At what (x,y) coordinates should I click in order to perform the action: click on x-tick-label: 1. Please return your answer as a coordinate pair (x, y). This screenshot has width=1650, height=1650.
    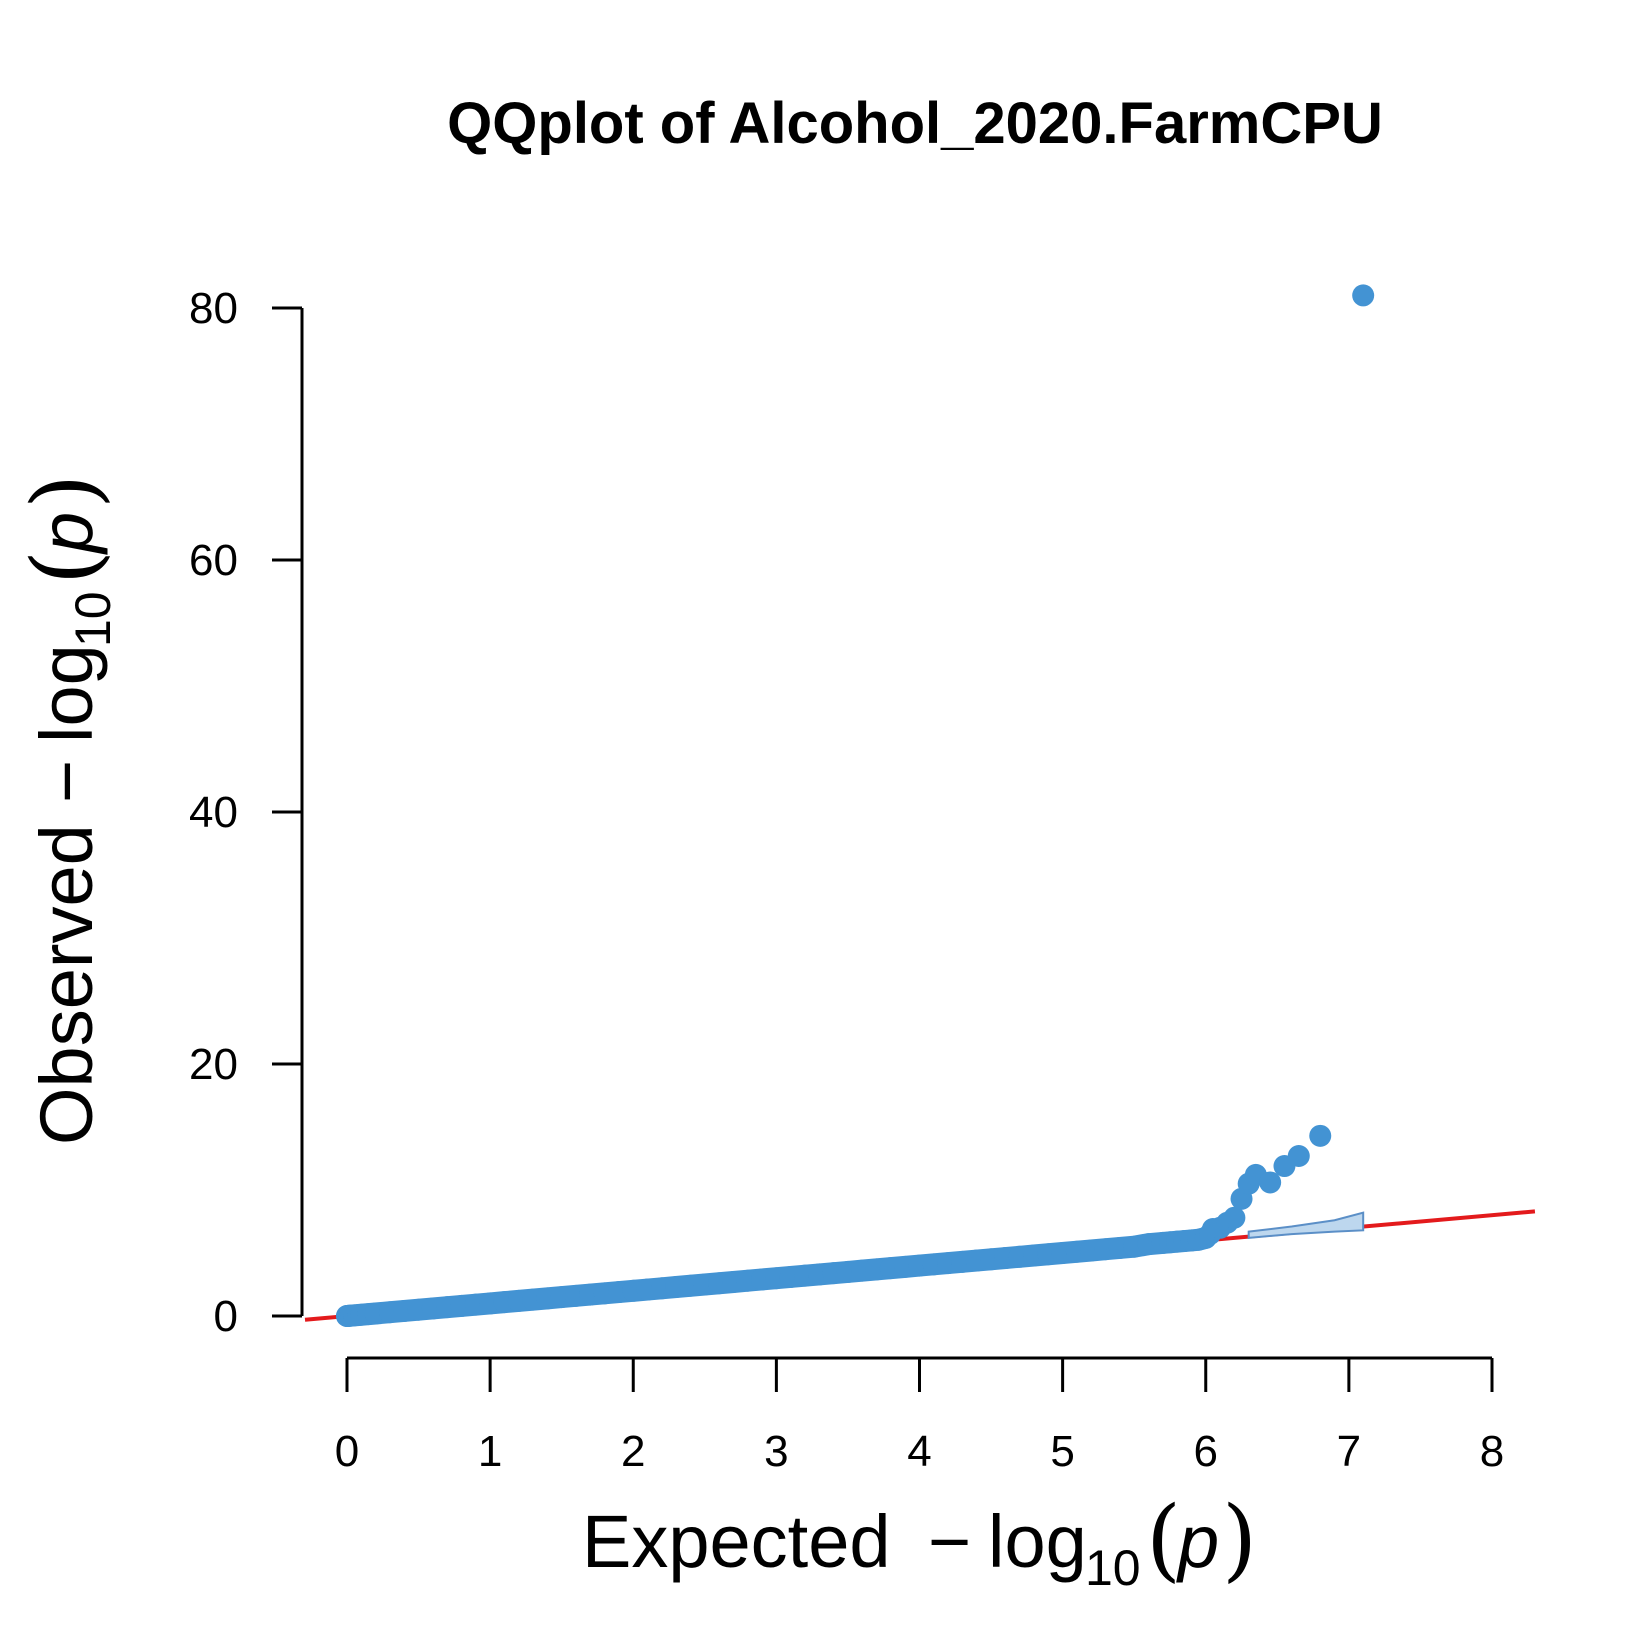
    Looking at the image, I should click on (490, 1451).